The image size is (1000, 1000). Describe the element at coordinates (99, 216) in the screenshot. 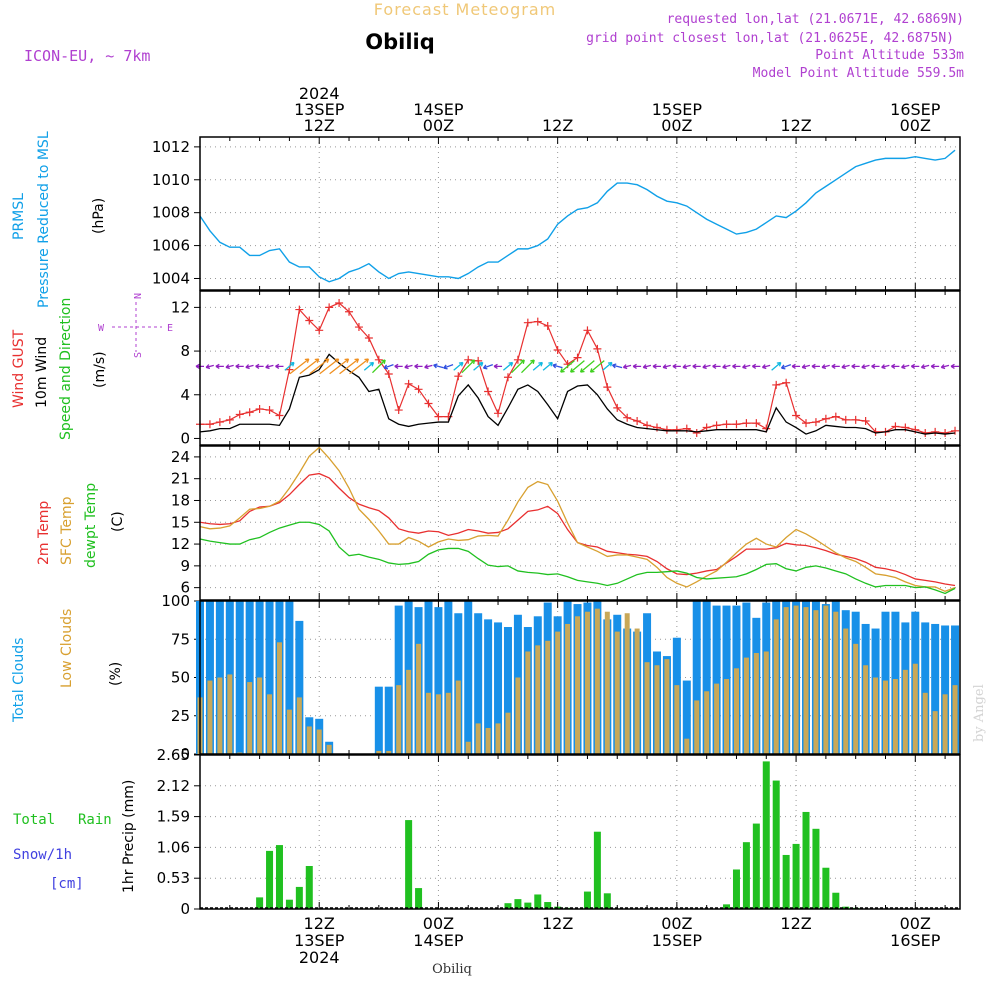

I see `pressure-unit: (hPa)` at that location.